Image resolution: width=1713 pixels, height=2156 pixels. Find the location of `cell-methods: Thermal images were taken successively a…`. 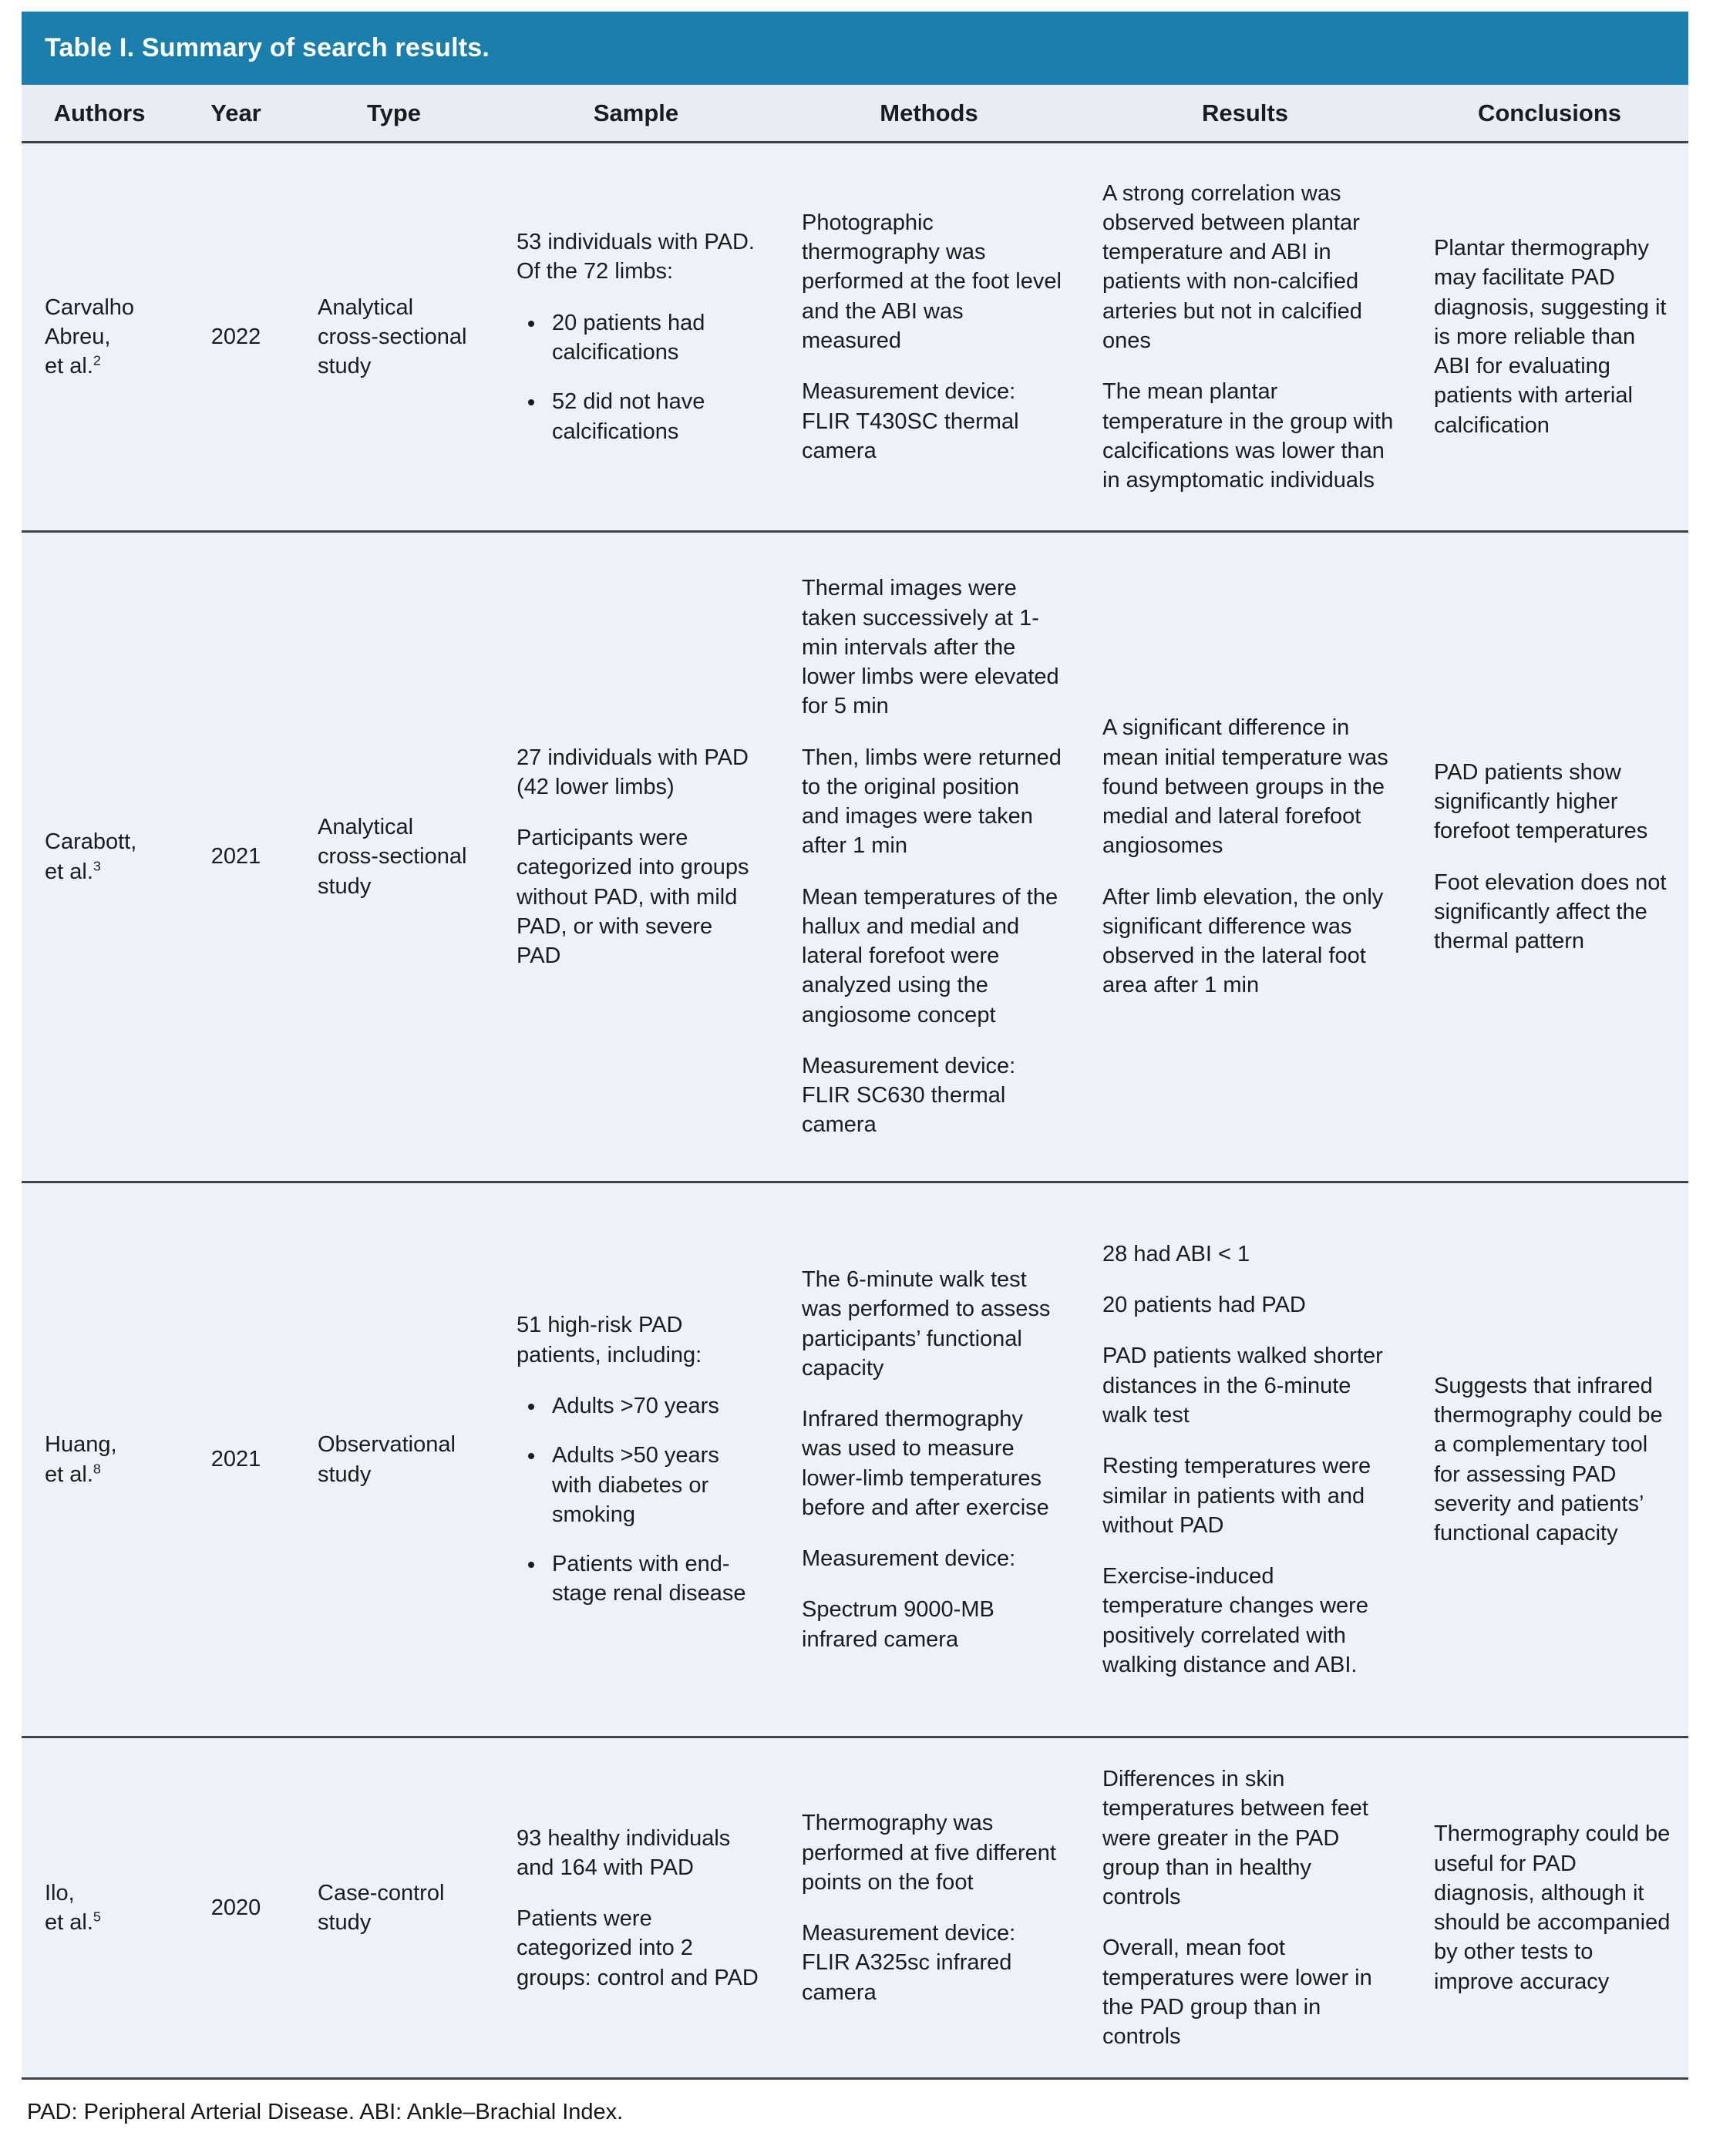

cell-methods: Thermal images were taken successively a… is located at coordinates (929, 857).